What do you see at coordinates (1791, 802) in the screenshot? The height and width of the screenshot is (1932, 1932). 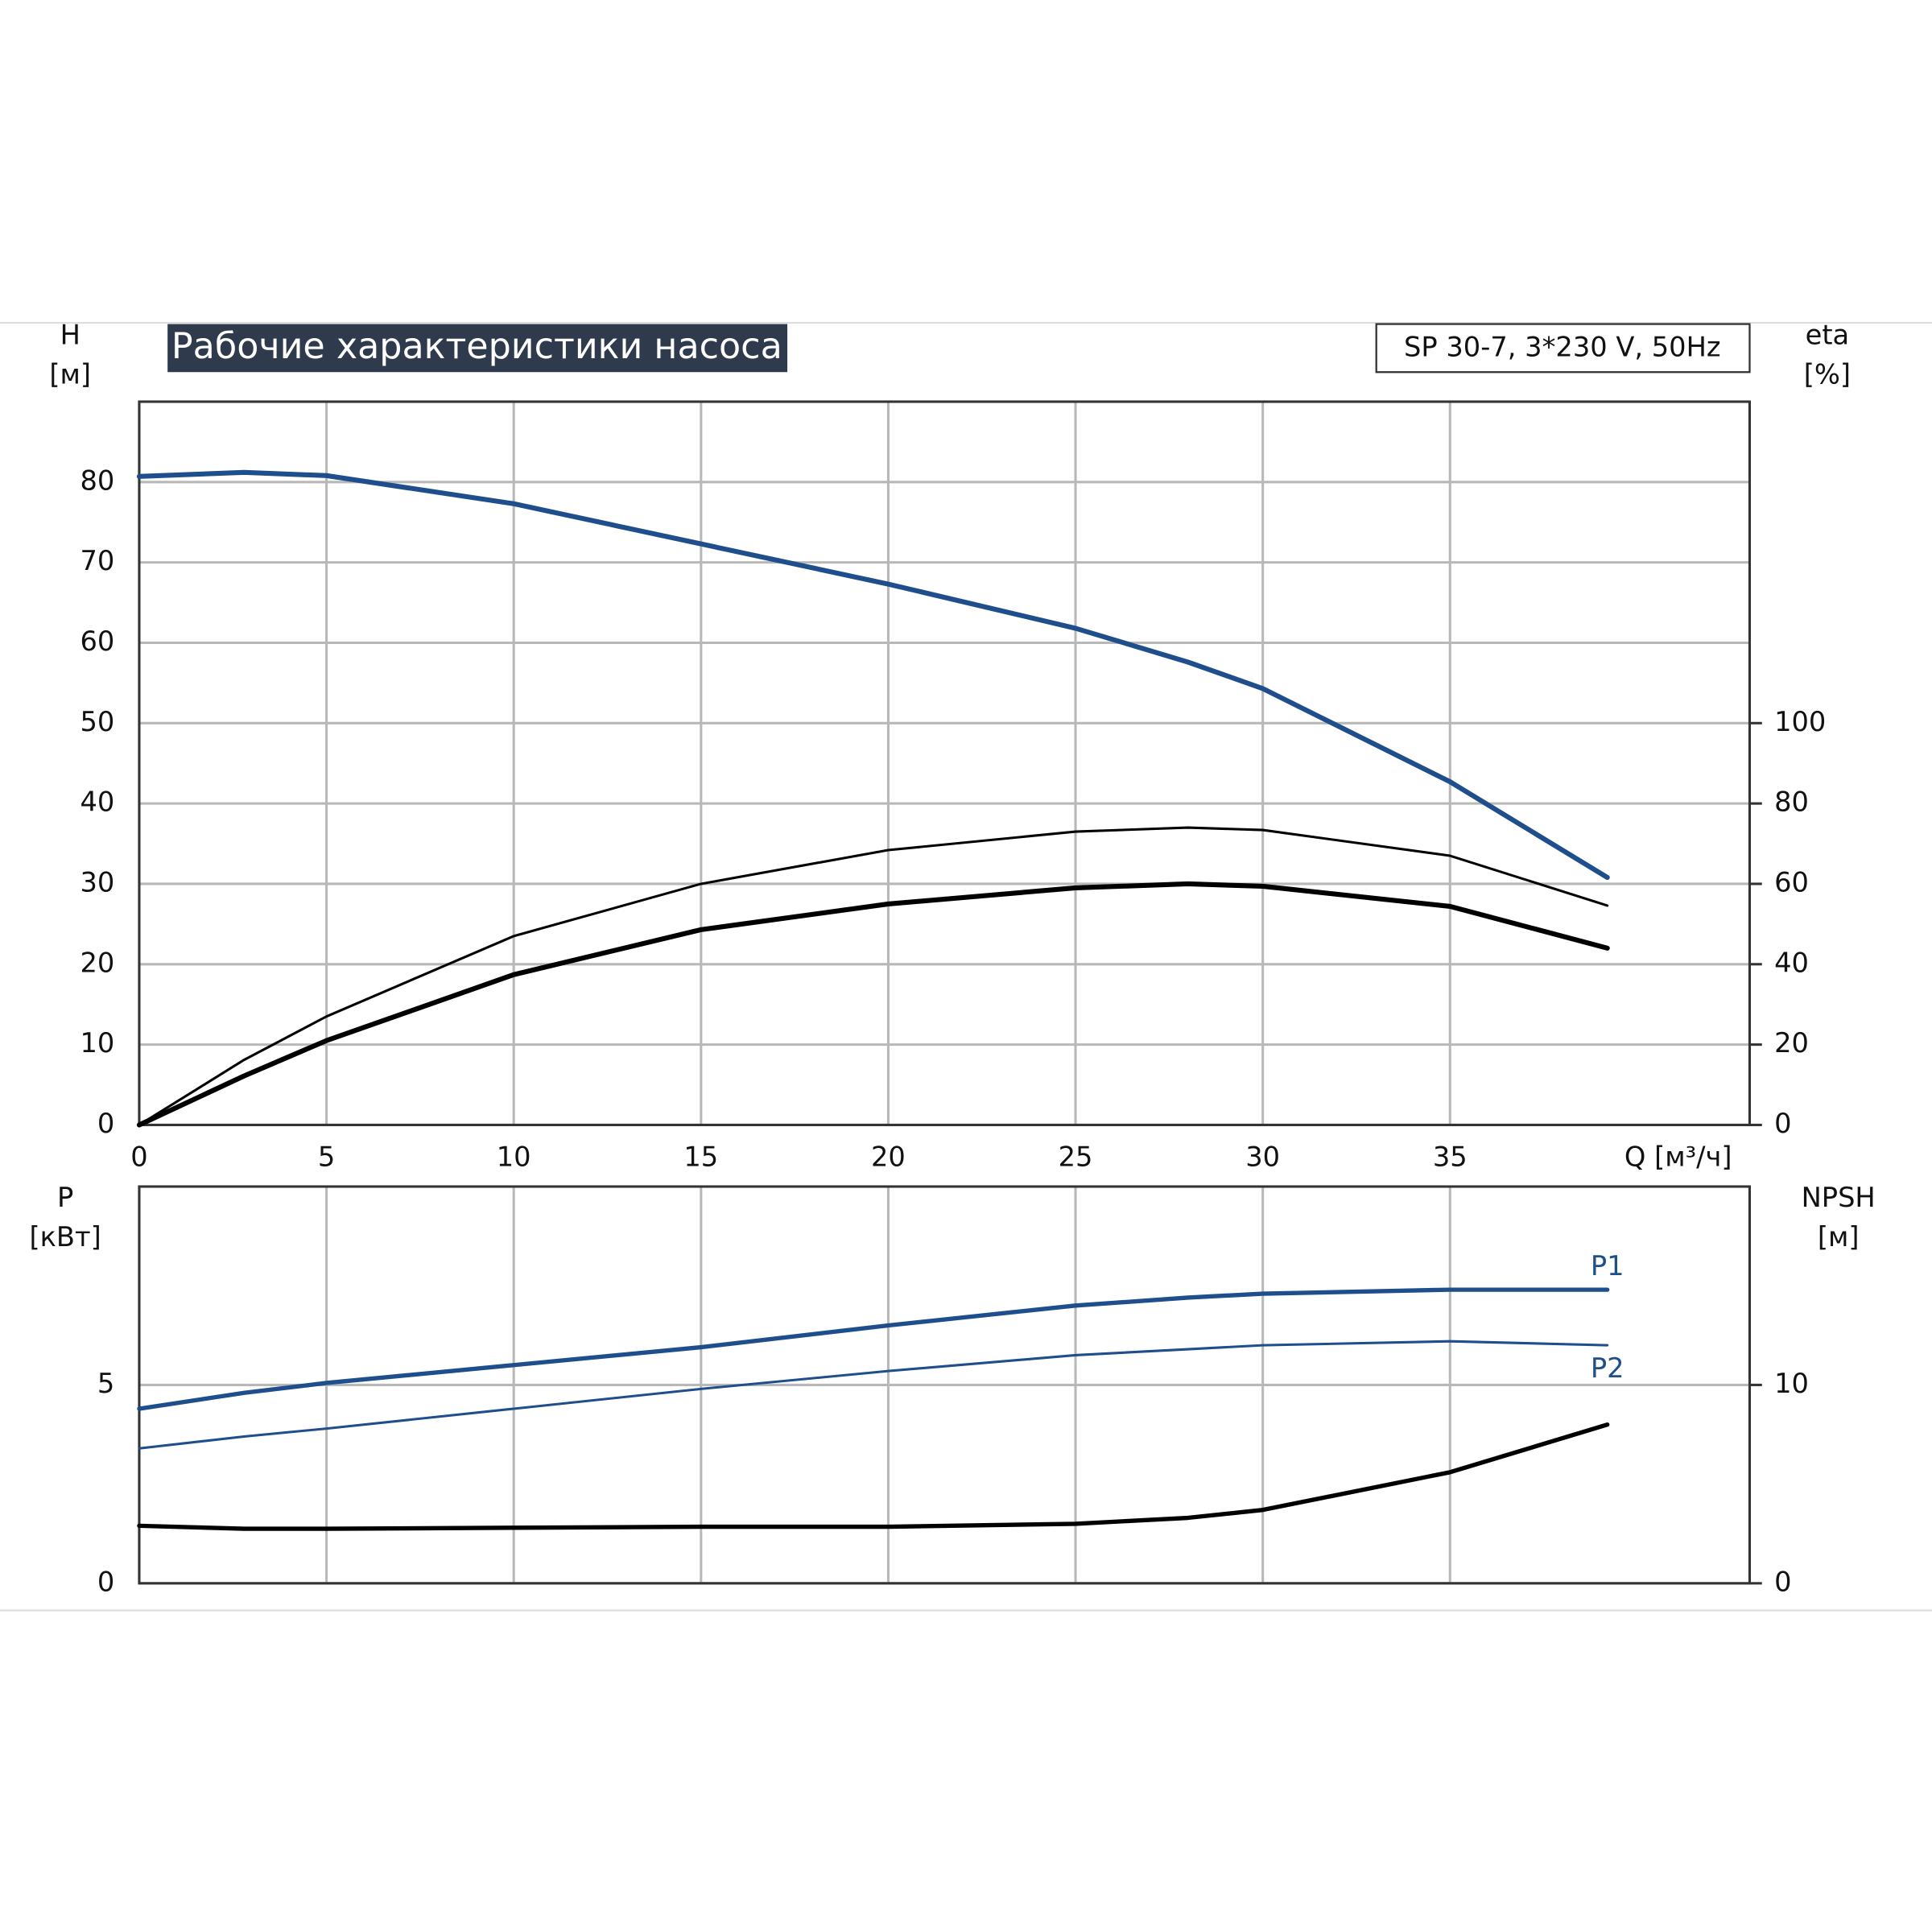 I see `y2-tick-label: 80` at bounding box center [1791, 802].